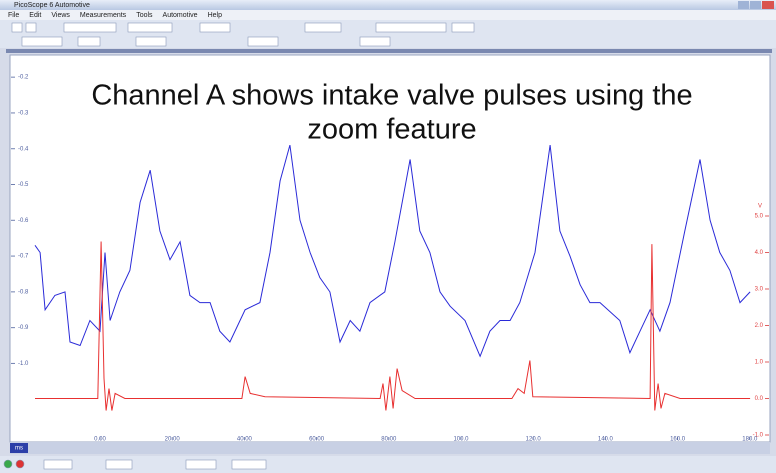  Describe the element at coordinates (23, 257) in the screenshot. I see `y-tick-label: -0.7` at that location.